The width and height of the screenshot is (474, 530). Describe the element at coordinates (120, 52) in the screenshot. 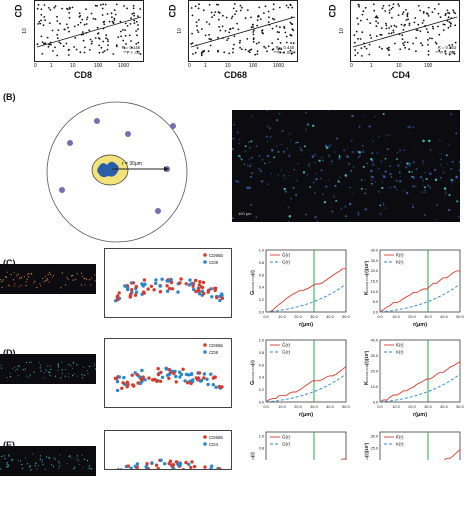

I see `stat-p: **P < .00` at that location.